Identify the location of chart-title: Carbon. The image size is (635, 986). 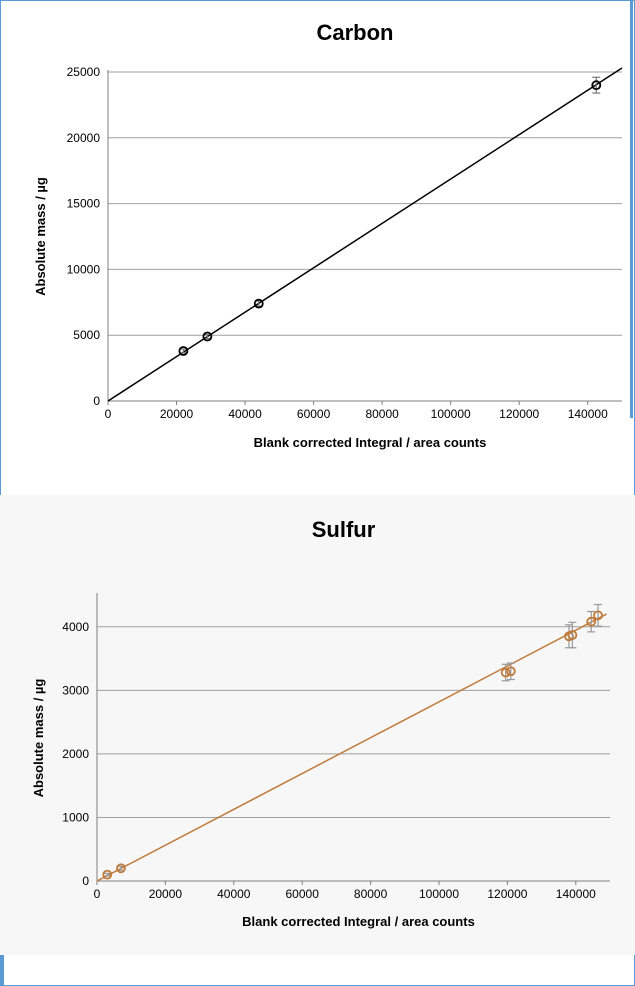
(355, 32).